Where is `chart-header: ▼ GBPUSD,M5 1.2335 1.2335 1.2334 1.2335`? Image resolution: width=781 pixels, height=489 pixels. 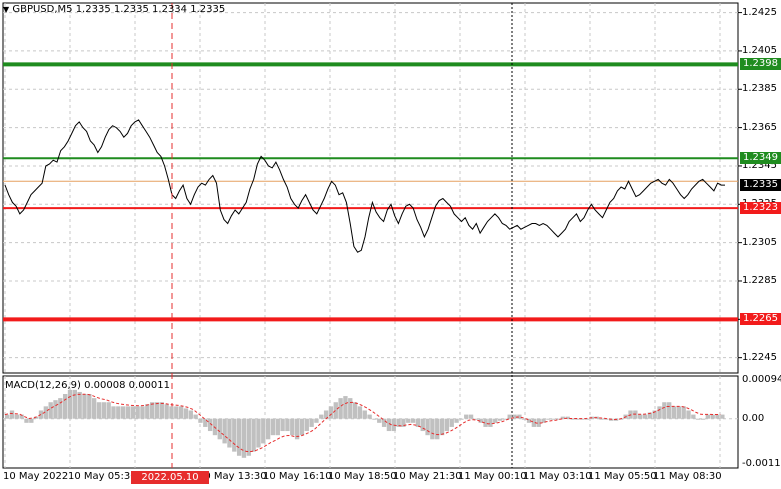
chart-header: ▼ GBPUSD,M5 1.2335 1.2335 1.2334 1.2335 is located at coordinates (114, 10).